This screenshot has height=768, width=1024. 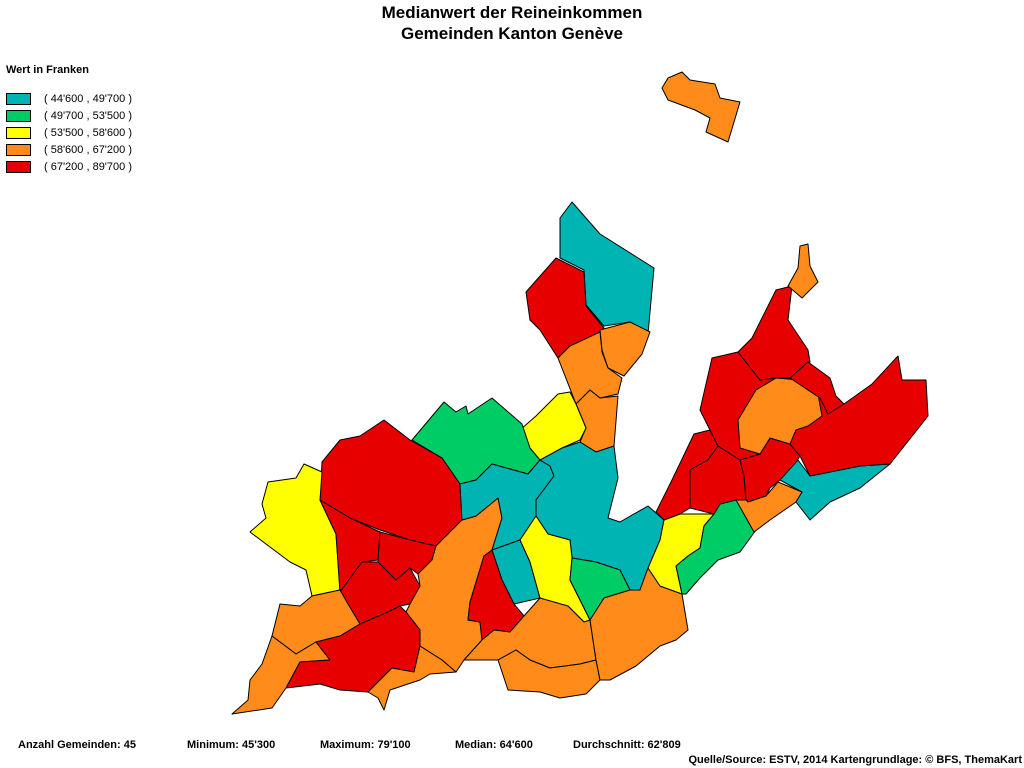 What do you see at coordinates (77, 745) in the screenshot?
I see `stat-count: Anzahl Gemeinden: 45` at bounding box center [77, 745].